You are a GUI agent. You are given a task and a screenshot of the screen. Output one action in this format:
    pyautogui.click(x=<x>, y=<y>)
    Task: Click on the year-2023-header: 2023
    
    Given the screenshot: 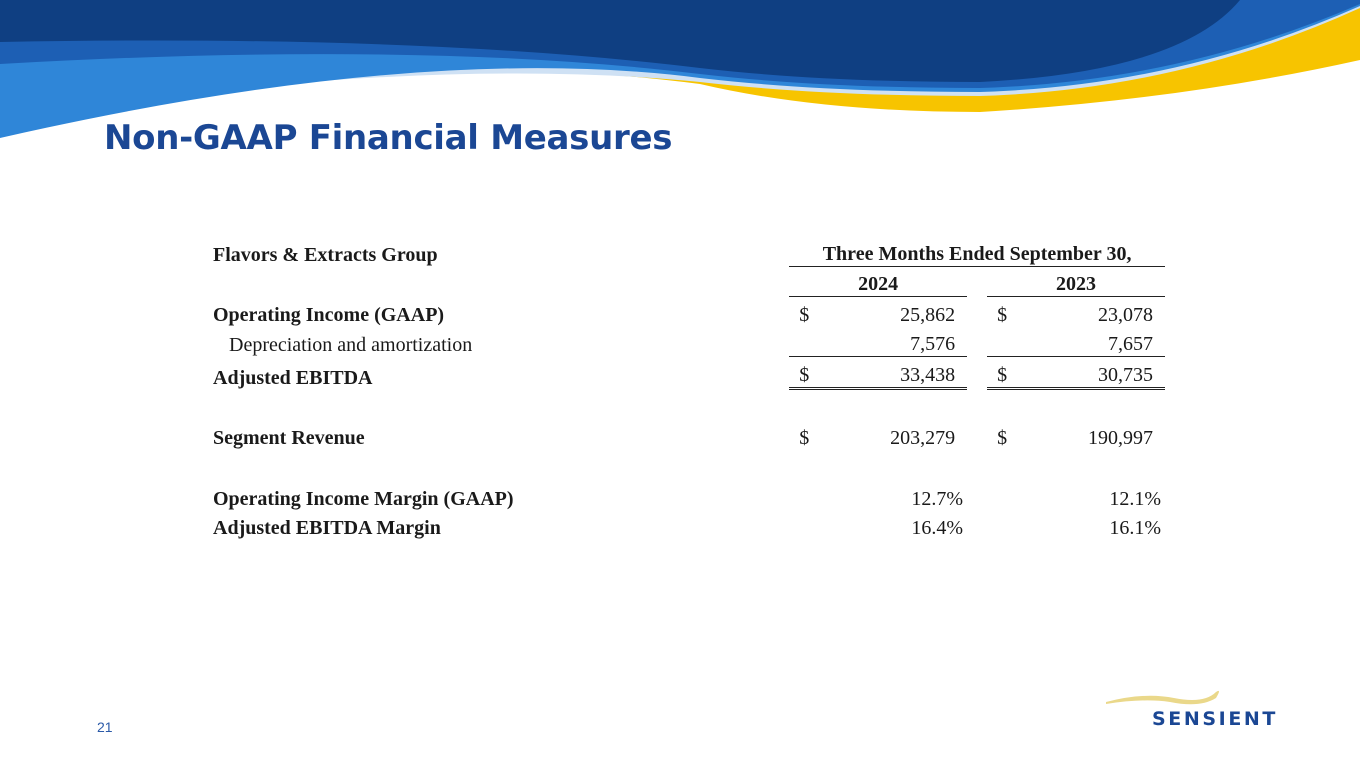 What is the action you would take?
    pyautogui.click(x=1076, y=282)
    